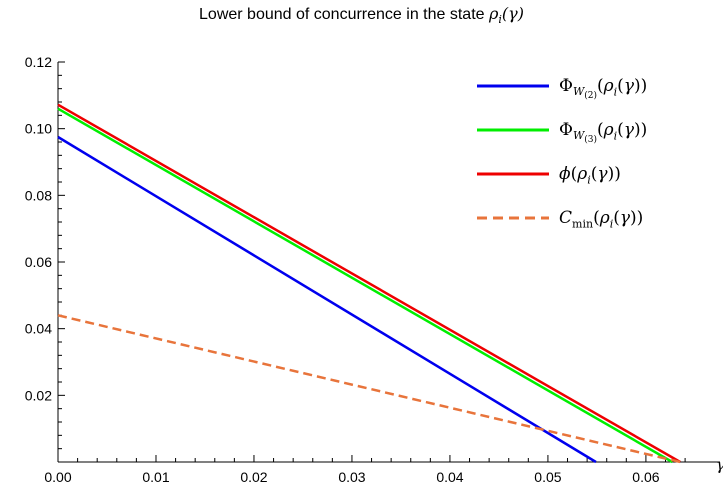  I want to click on legend-swatch-phi, so click(513, 174).